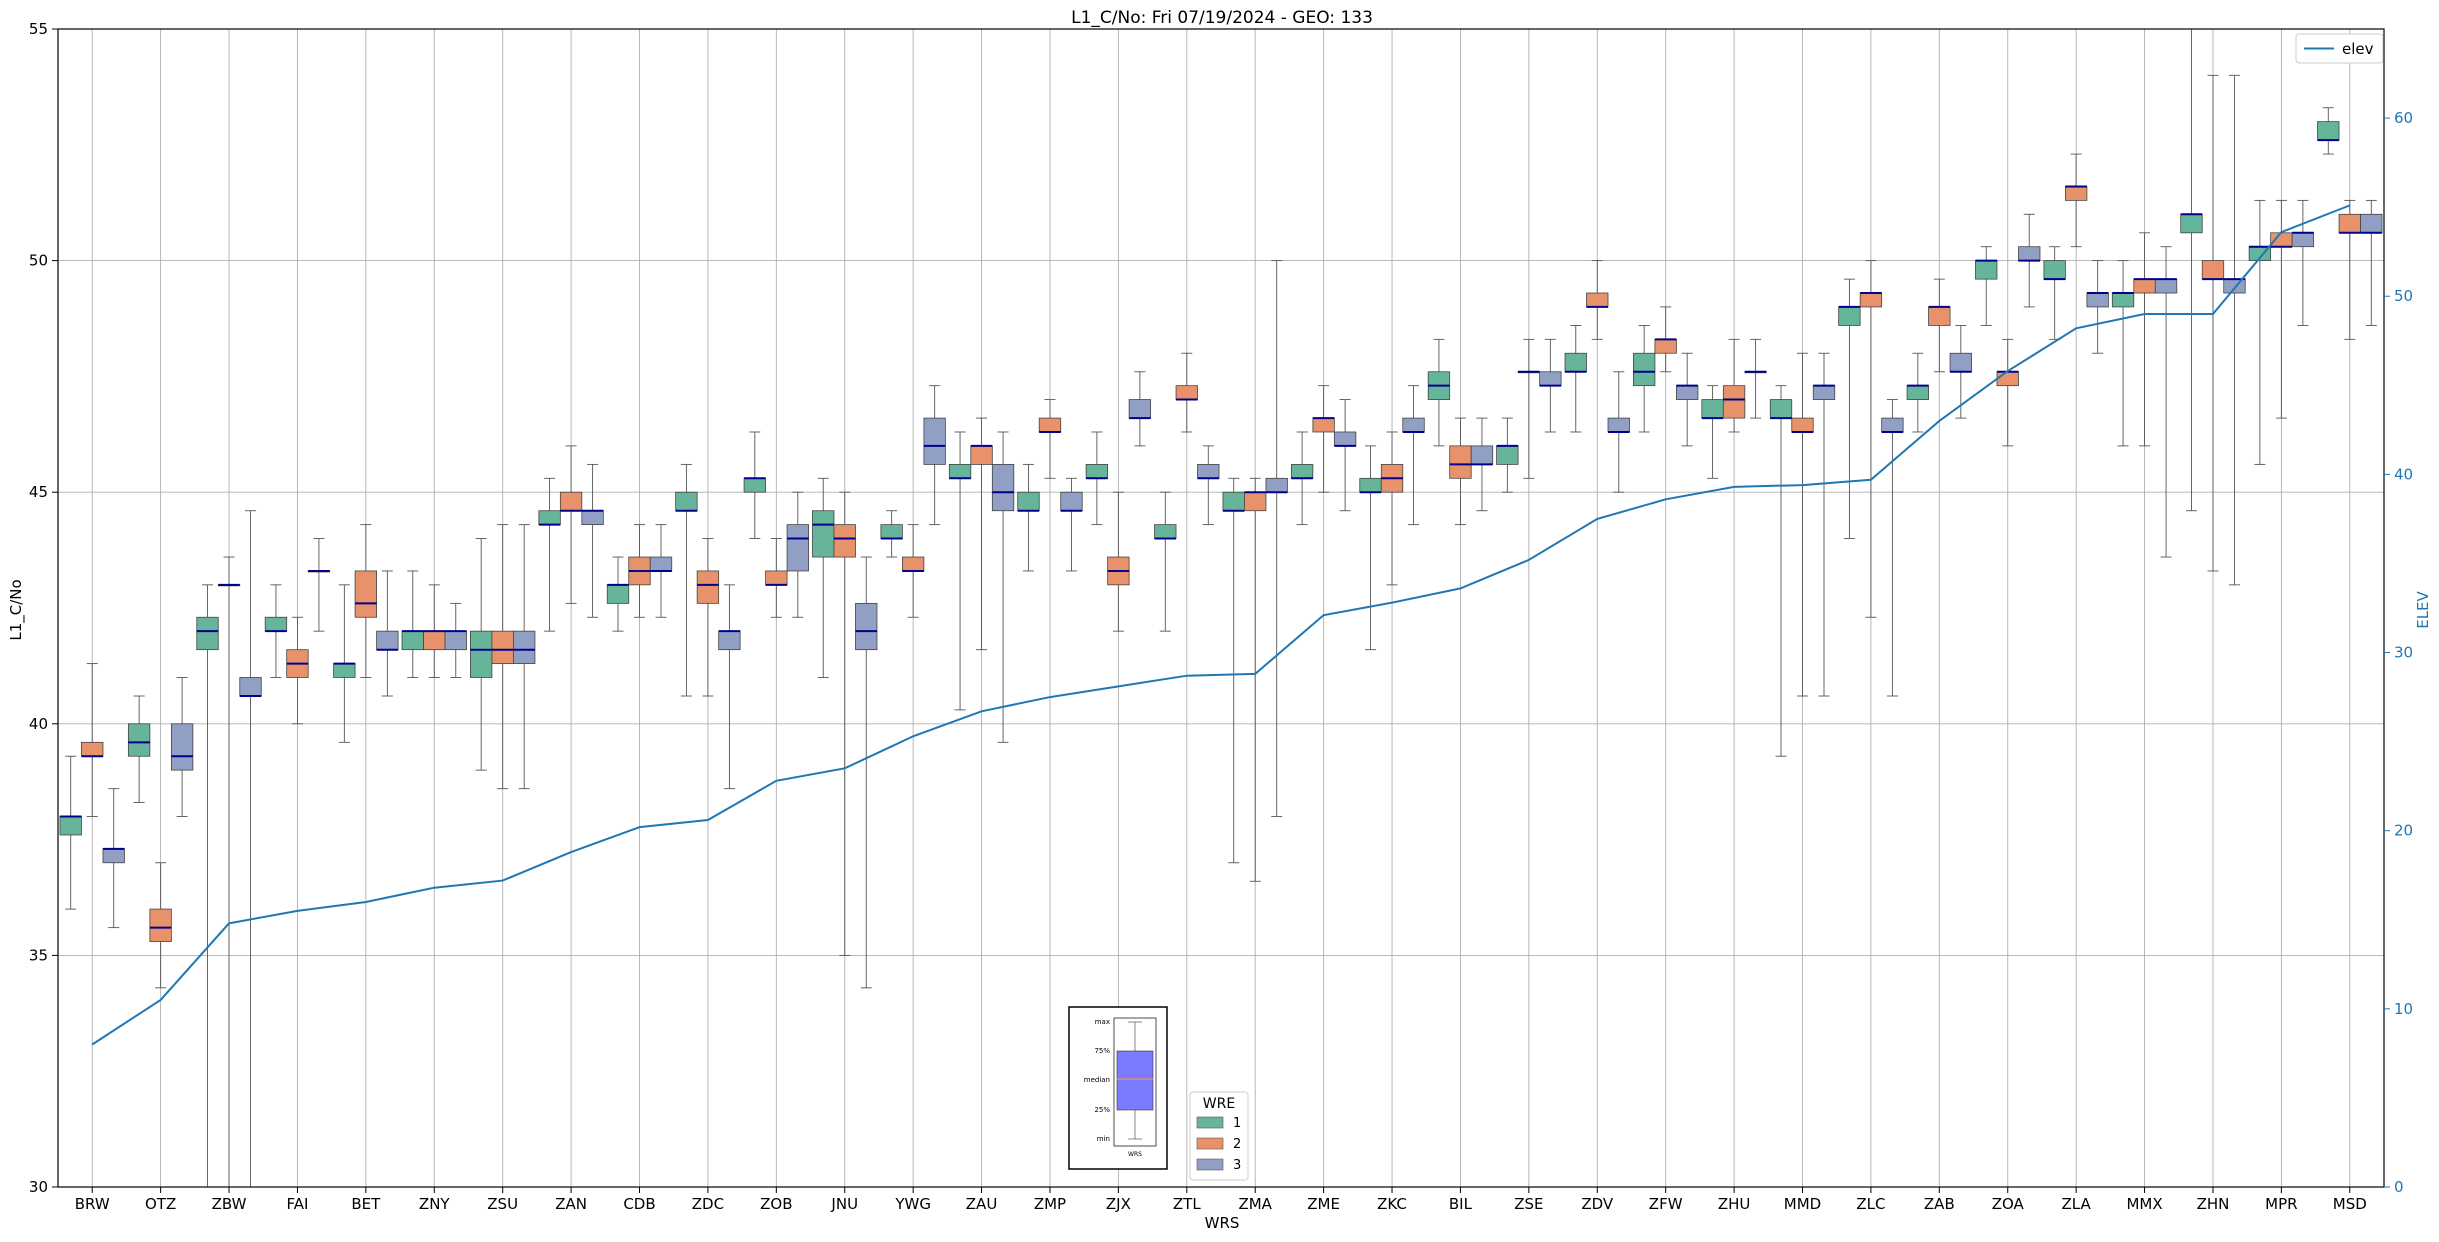 The height and width of the screenshot is (1242, 2439). I want to click on y2-tick-label: 60, so click(2403, 118).